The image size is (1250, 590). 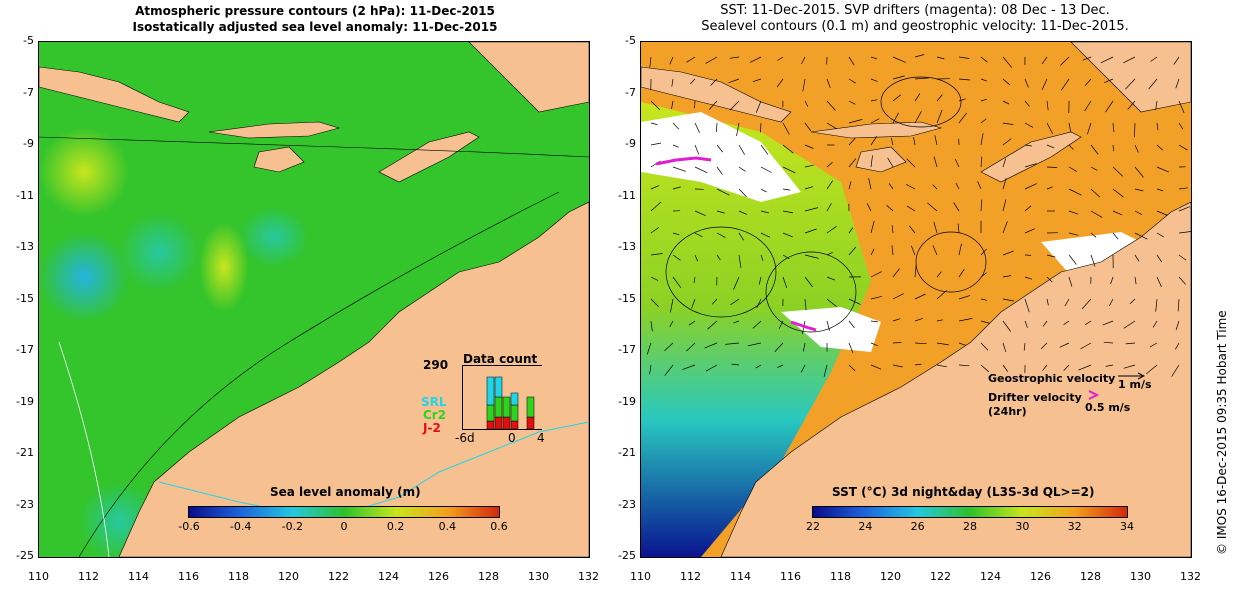 I want to click on left-y-tick--25: -25, so click(x=25, y=555).